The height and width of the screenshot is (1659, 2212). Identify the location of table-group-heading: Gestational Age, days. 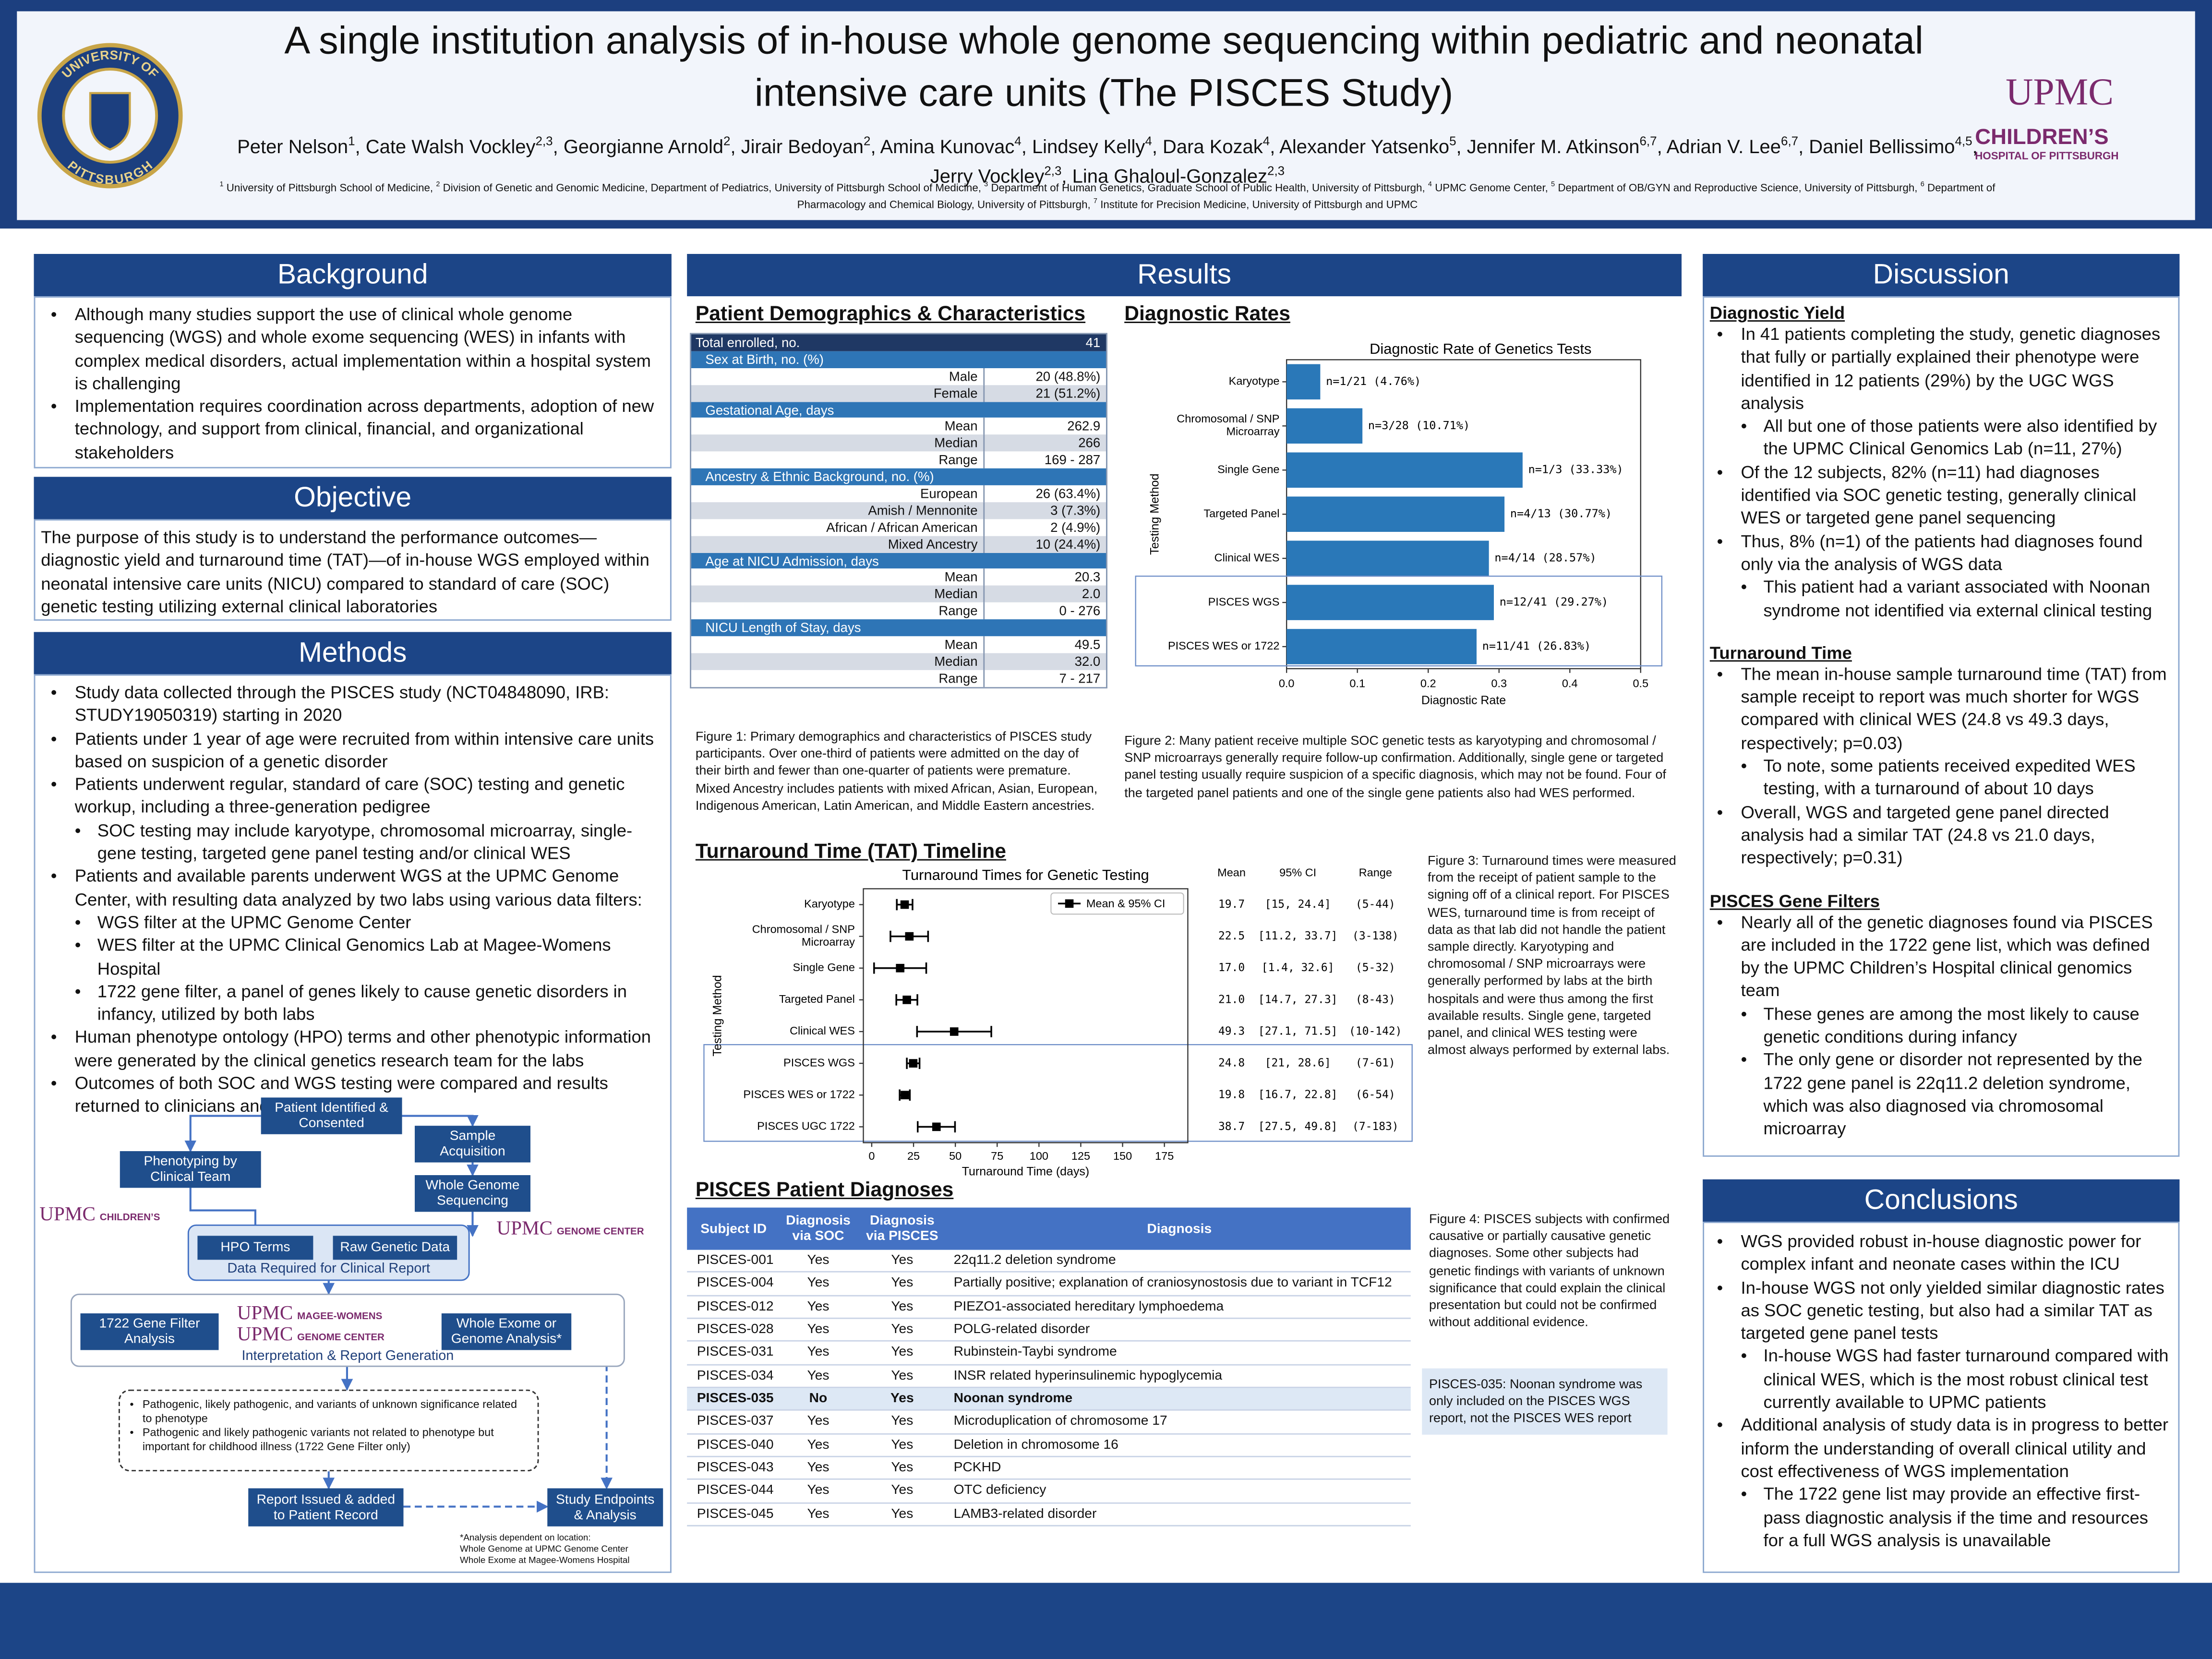
(769, 409).